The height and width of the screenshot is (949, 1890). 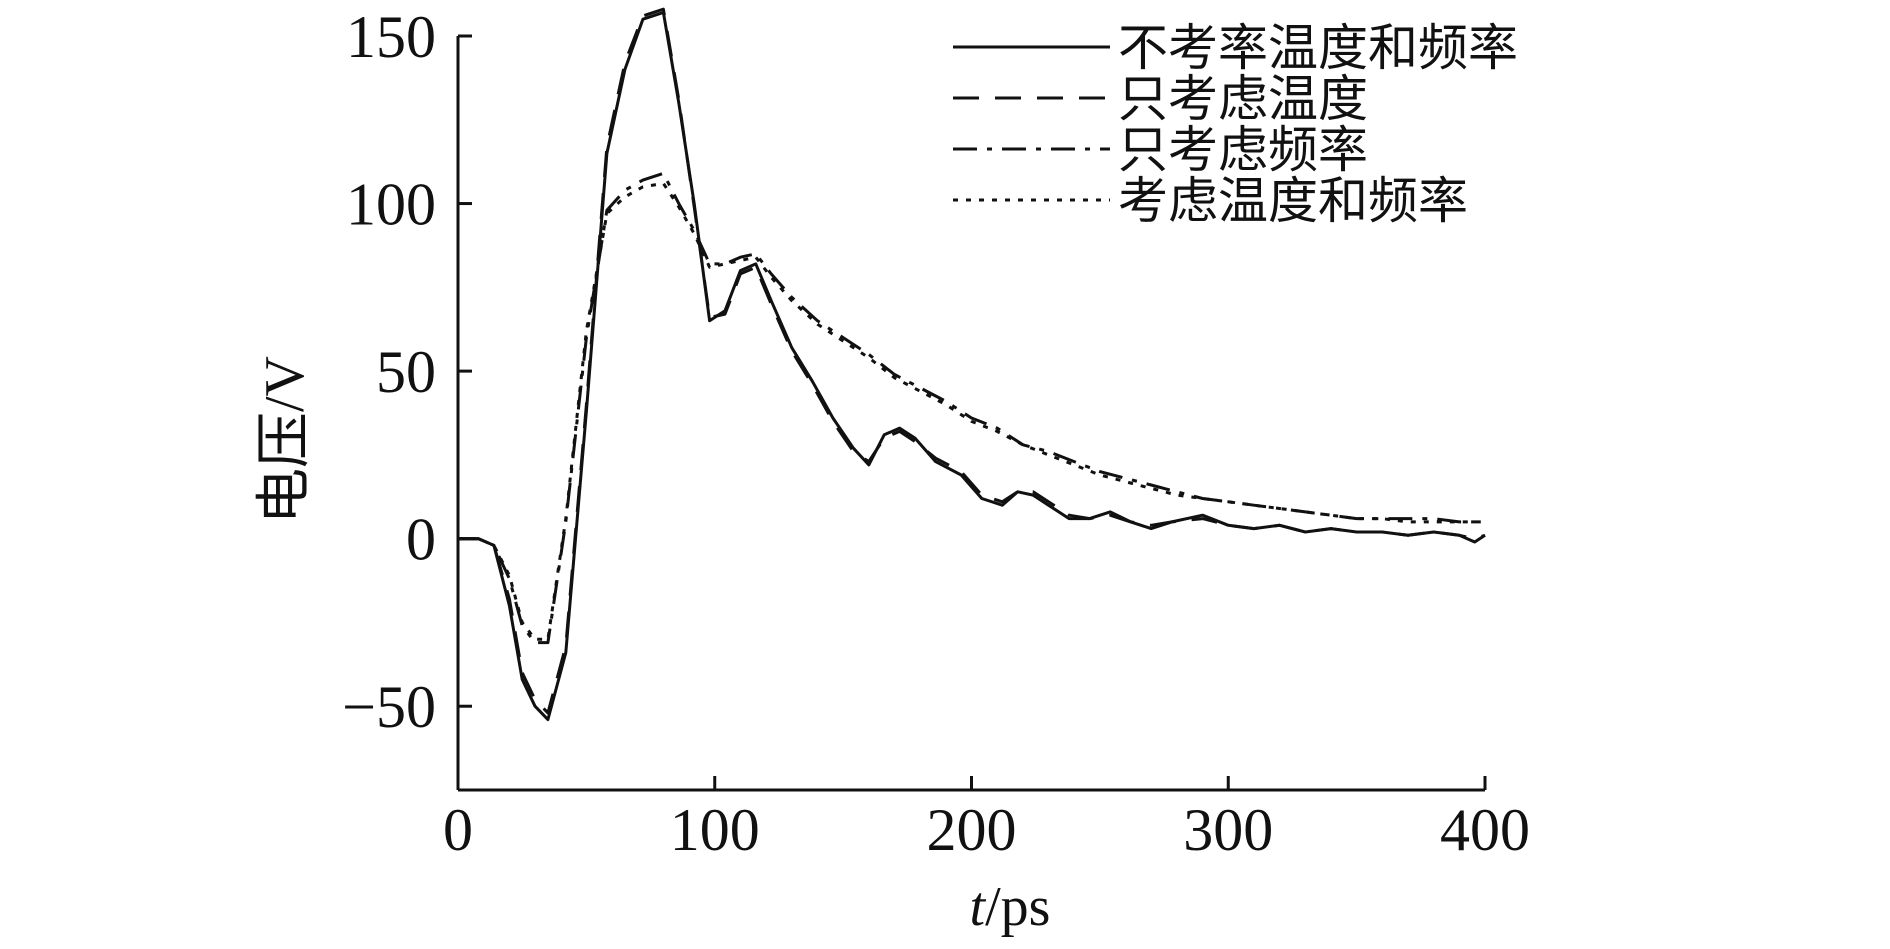 I want to click on x-tick-label: 0, so click(x=458, y=830).